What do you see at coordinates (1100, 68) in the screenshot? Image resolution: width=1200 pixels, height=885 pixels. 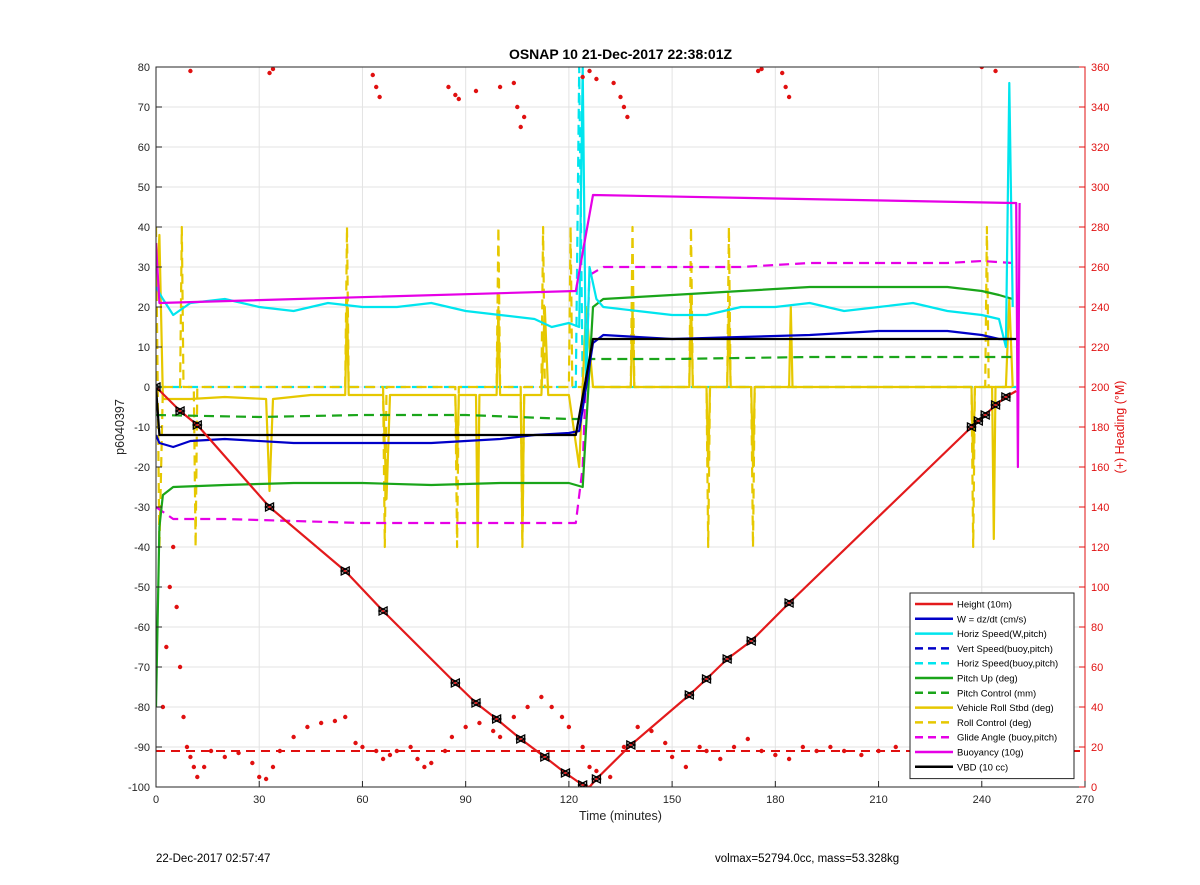 I see `heading-tick-label: 360` at bounding box center [1100, 68].